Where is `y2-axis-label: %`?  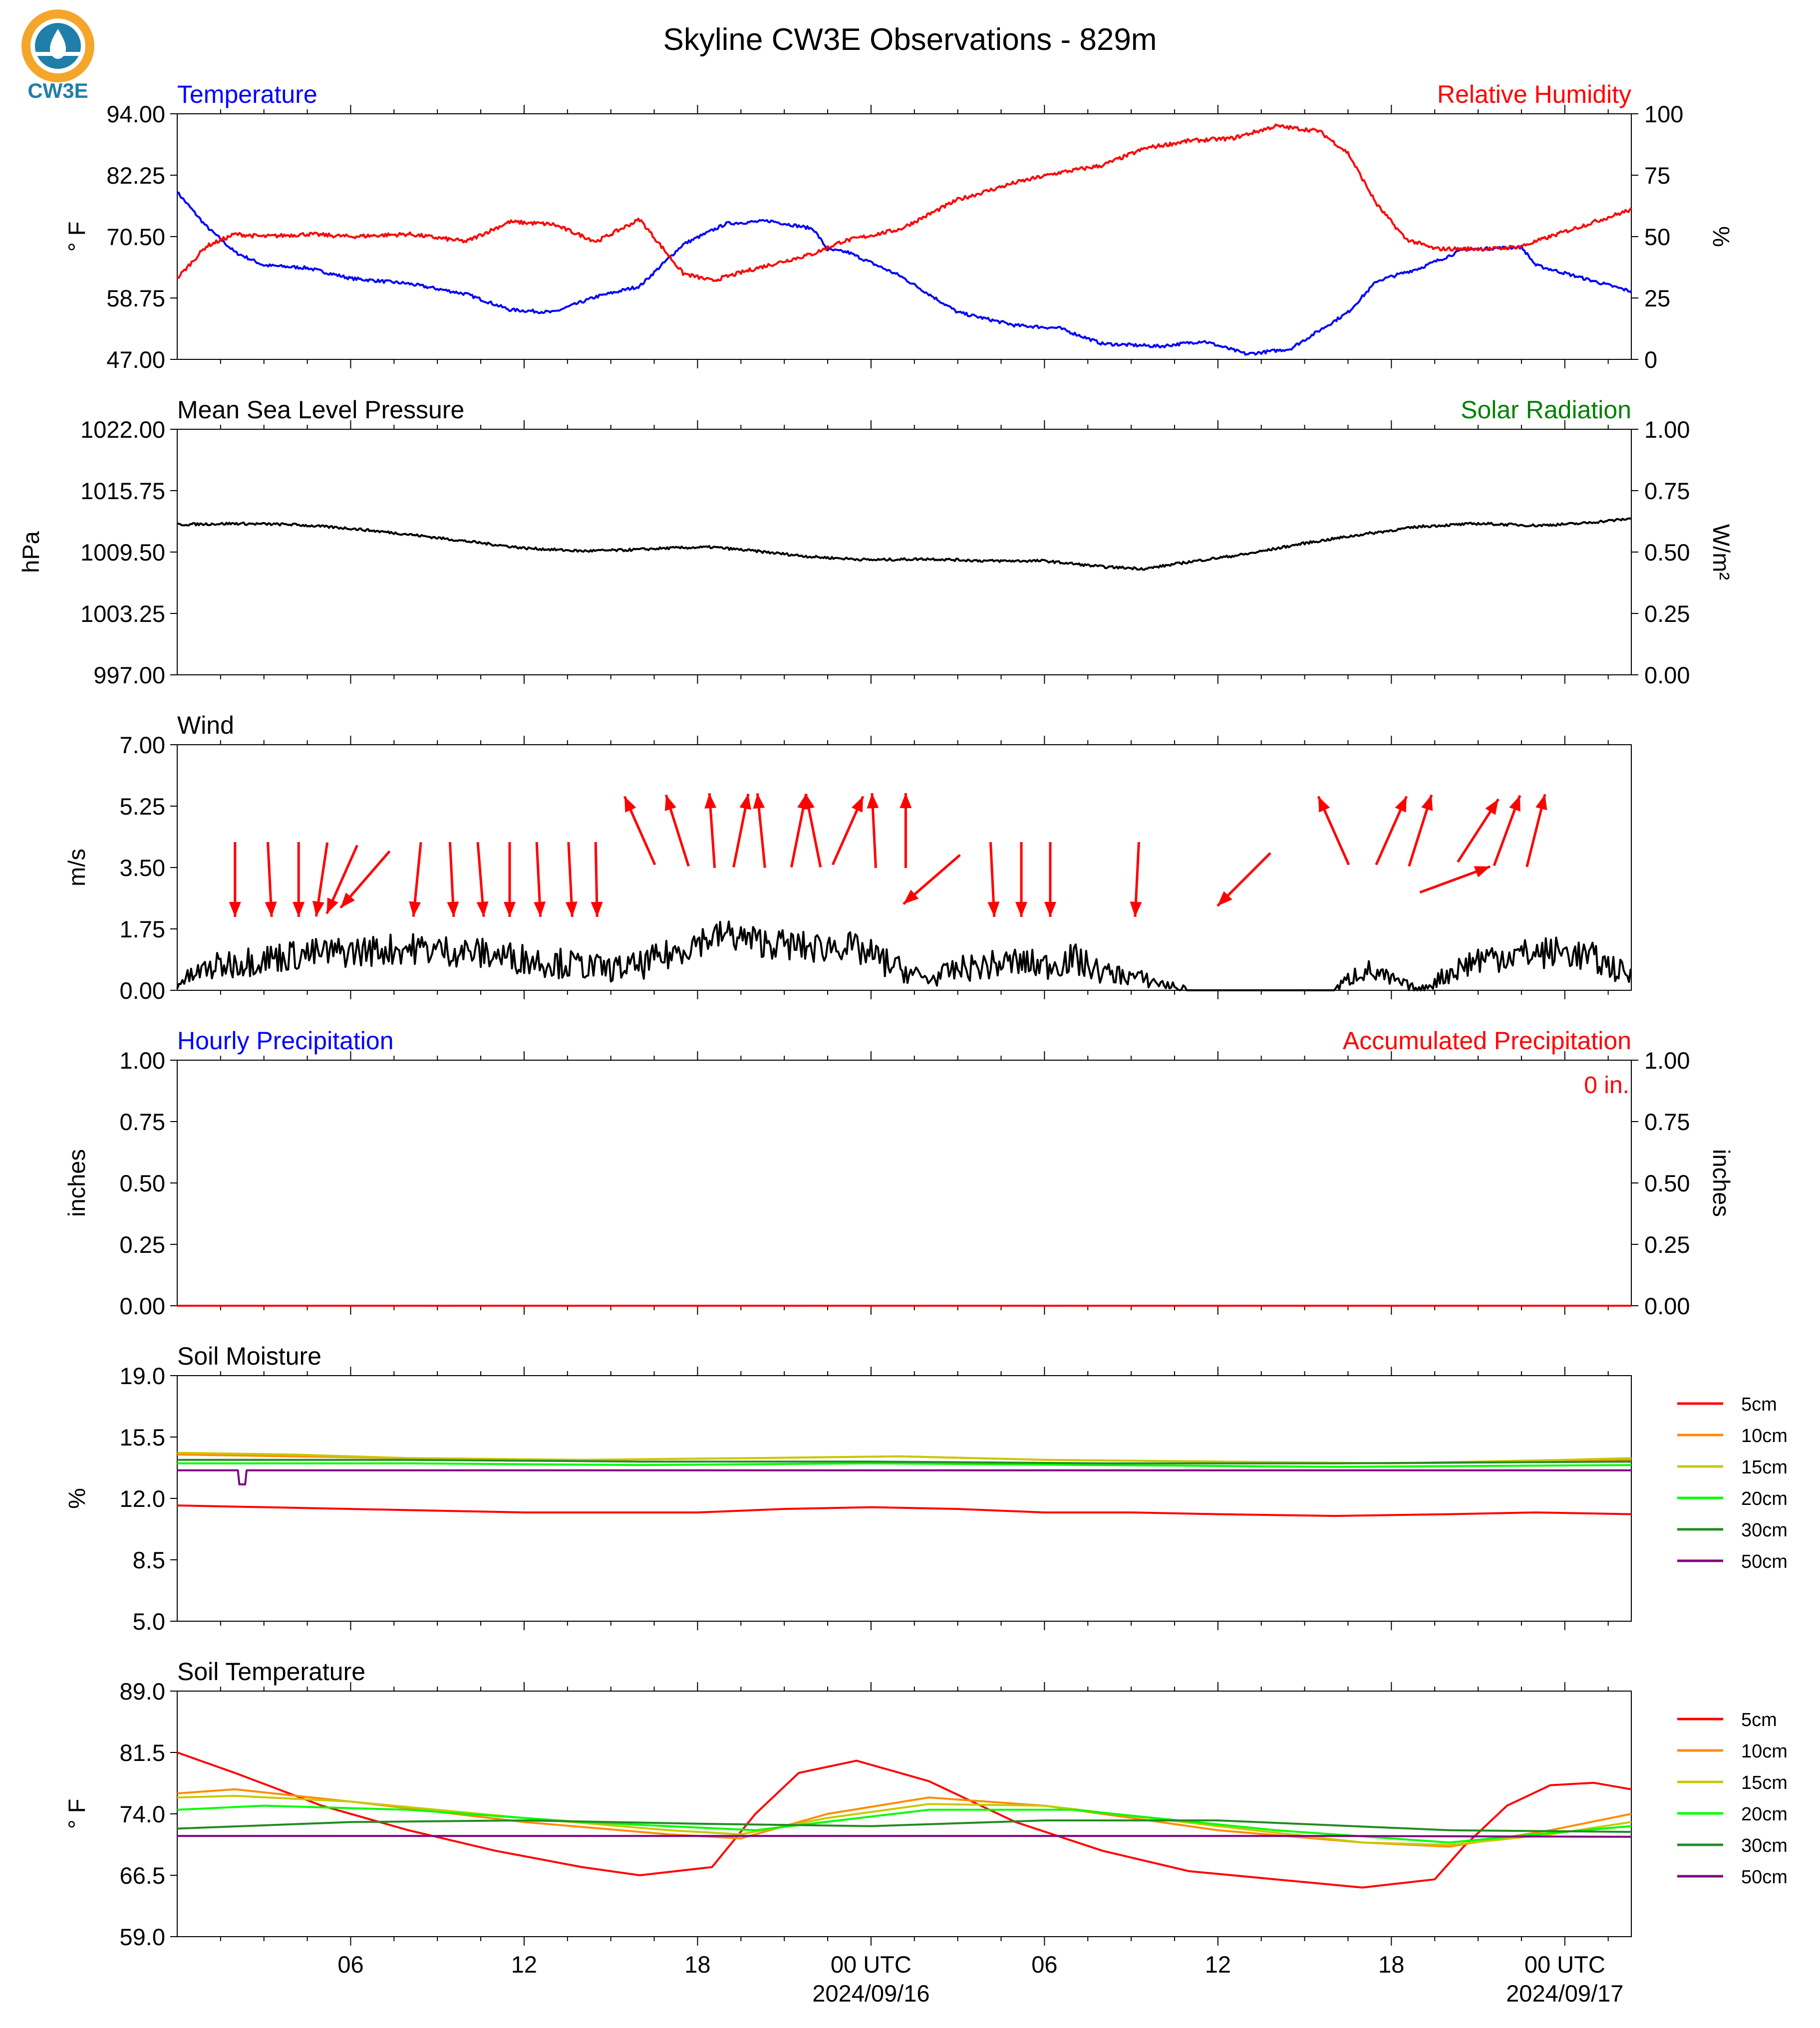 y2-axis-label: % is located at coordinates (1721, 236).